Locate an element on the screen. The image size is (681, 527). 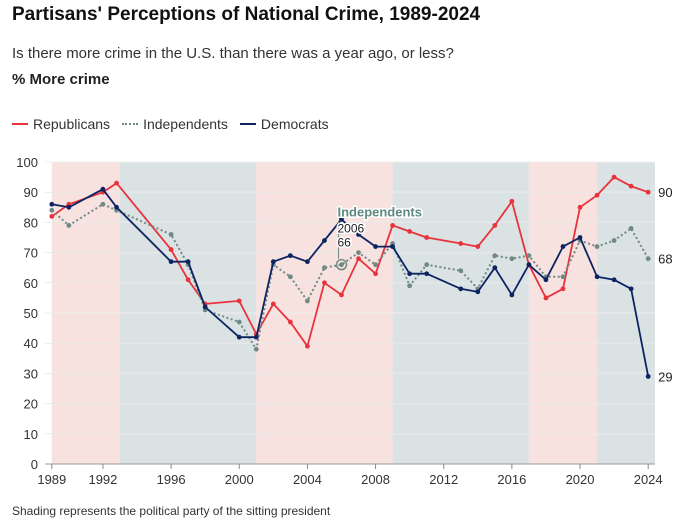
point-democrats-2014 is located at coordinates (478, 292).